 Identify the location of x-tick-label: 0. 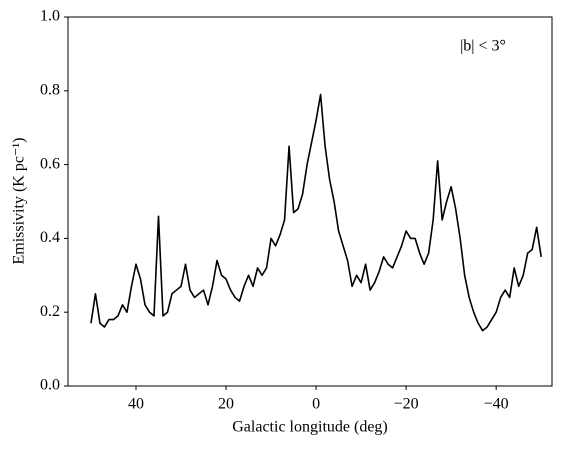
(316, 404).